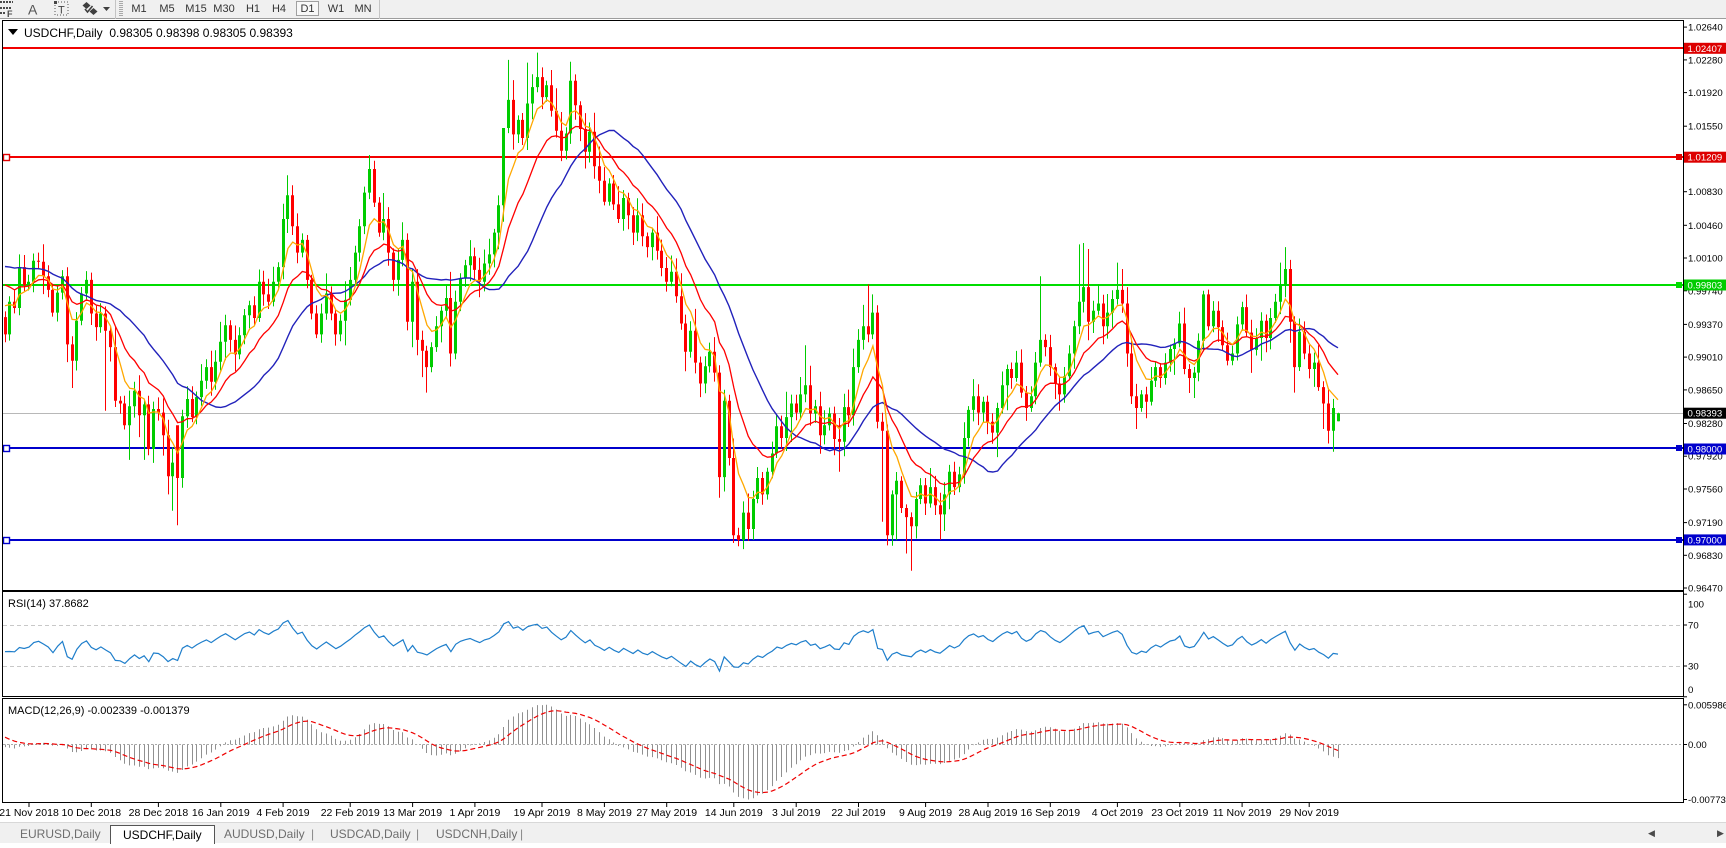 The width and height of the screenshot is (1726, 848). I want to click on svg-text: RSI(14) 37.8682, so click(48, 604).